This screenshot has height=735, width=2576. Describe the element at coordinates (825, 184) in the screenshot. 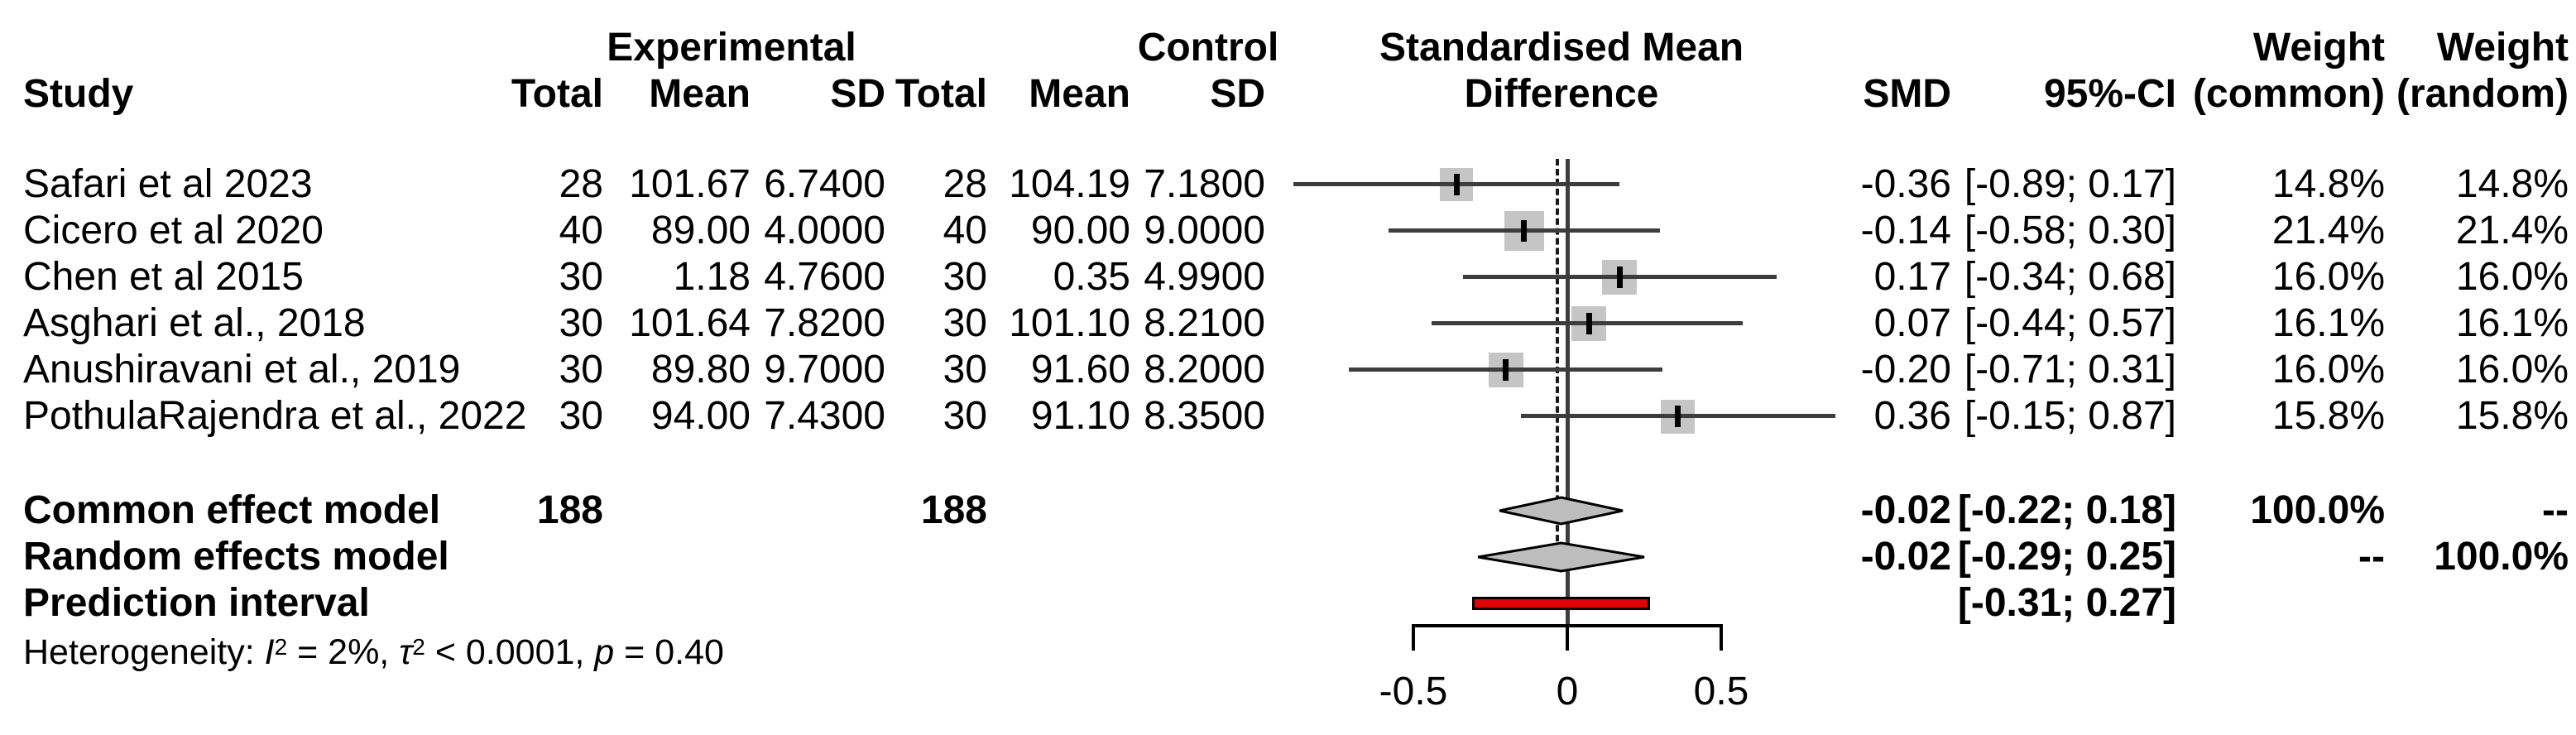

I see `study-exp-sd: 6.7400` at that location.